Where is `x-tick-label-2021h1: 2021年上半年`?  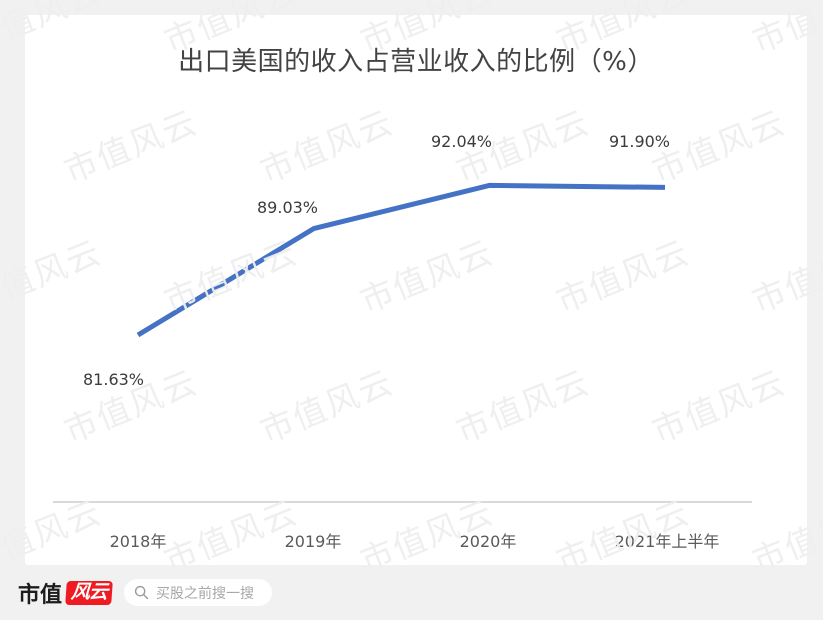
x-tick-label-2021h1: 2021年上半年 is located at coordinates (667, 541).